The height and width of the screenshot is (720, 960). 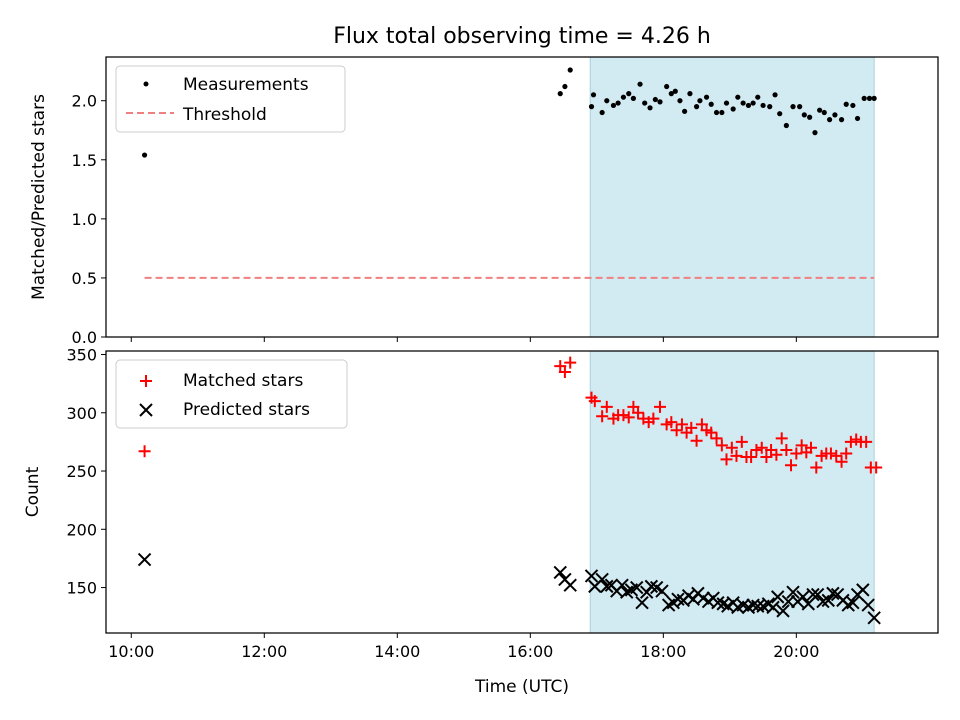 What do you see at coordinates (131, 651) in the screenshot?
I see `x-tick-label: 10:00` at bounding box center [131, 651].